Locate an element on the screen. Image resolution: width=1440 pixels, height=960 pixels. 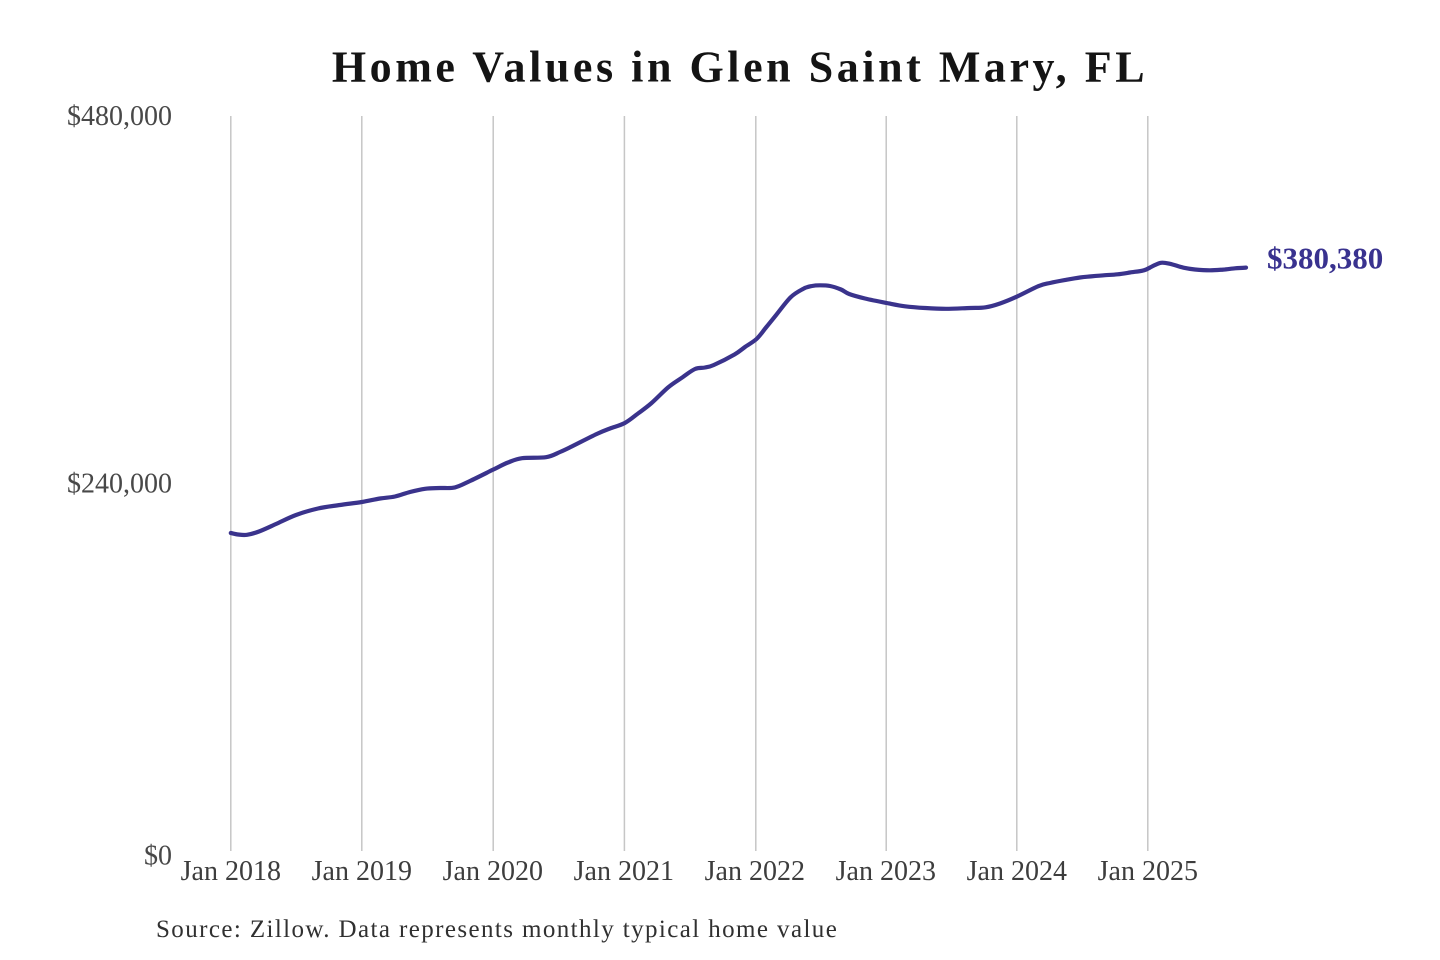
svg-text: $0 is located at coordinates (158, 856).